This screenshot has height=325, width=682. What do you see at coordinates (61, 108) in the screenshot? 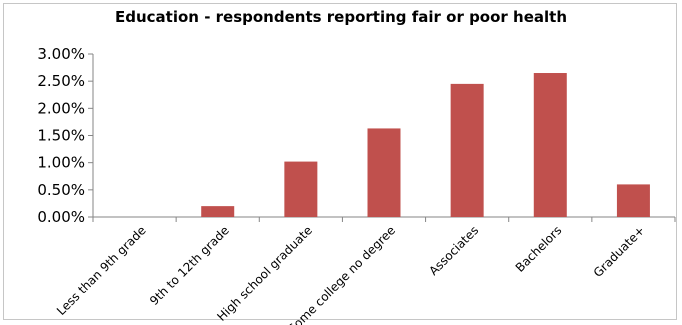
I see `y-tick-label: 2.00%` at bounding box center [61, 108].